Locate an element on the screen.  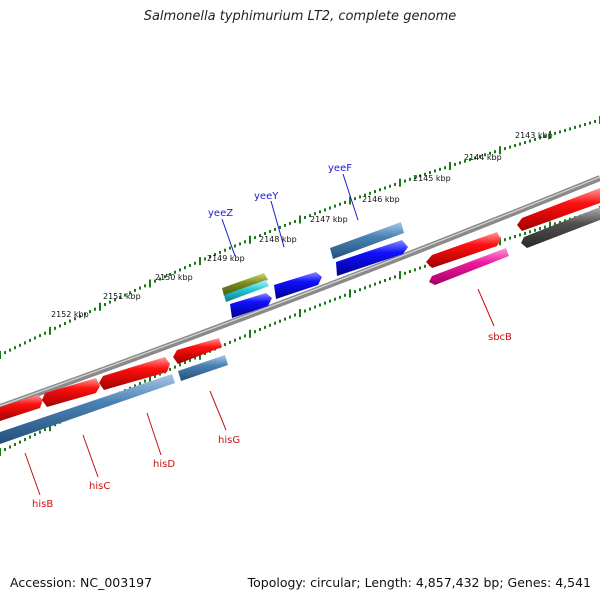
gene-block-olive is located at coordinates (245, 284).